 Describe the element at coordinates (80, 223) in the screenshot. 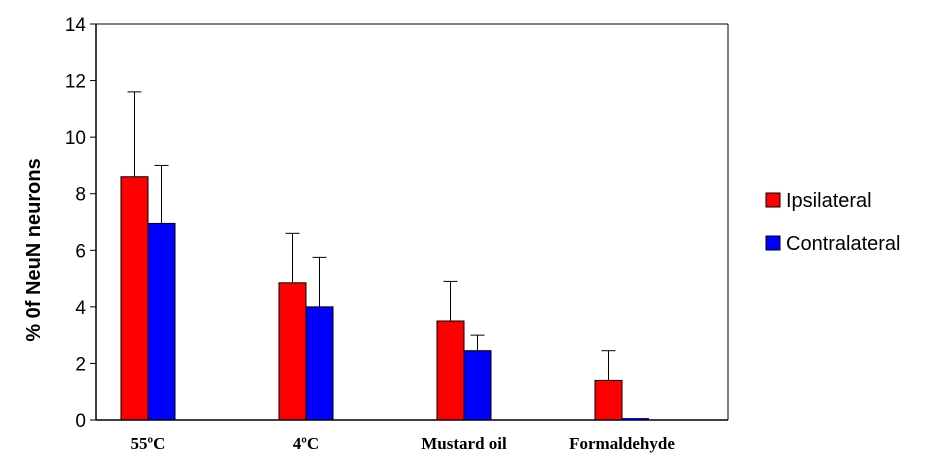

I see `y-axis-ticks: 0 2 4 6 8 10 12 14` at that location.